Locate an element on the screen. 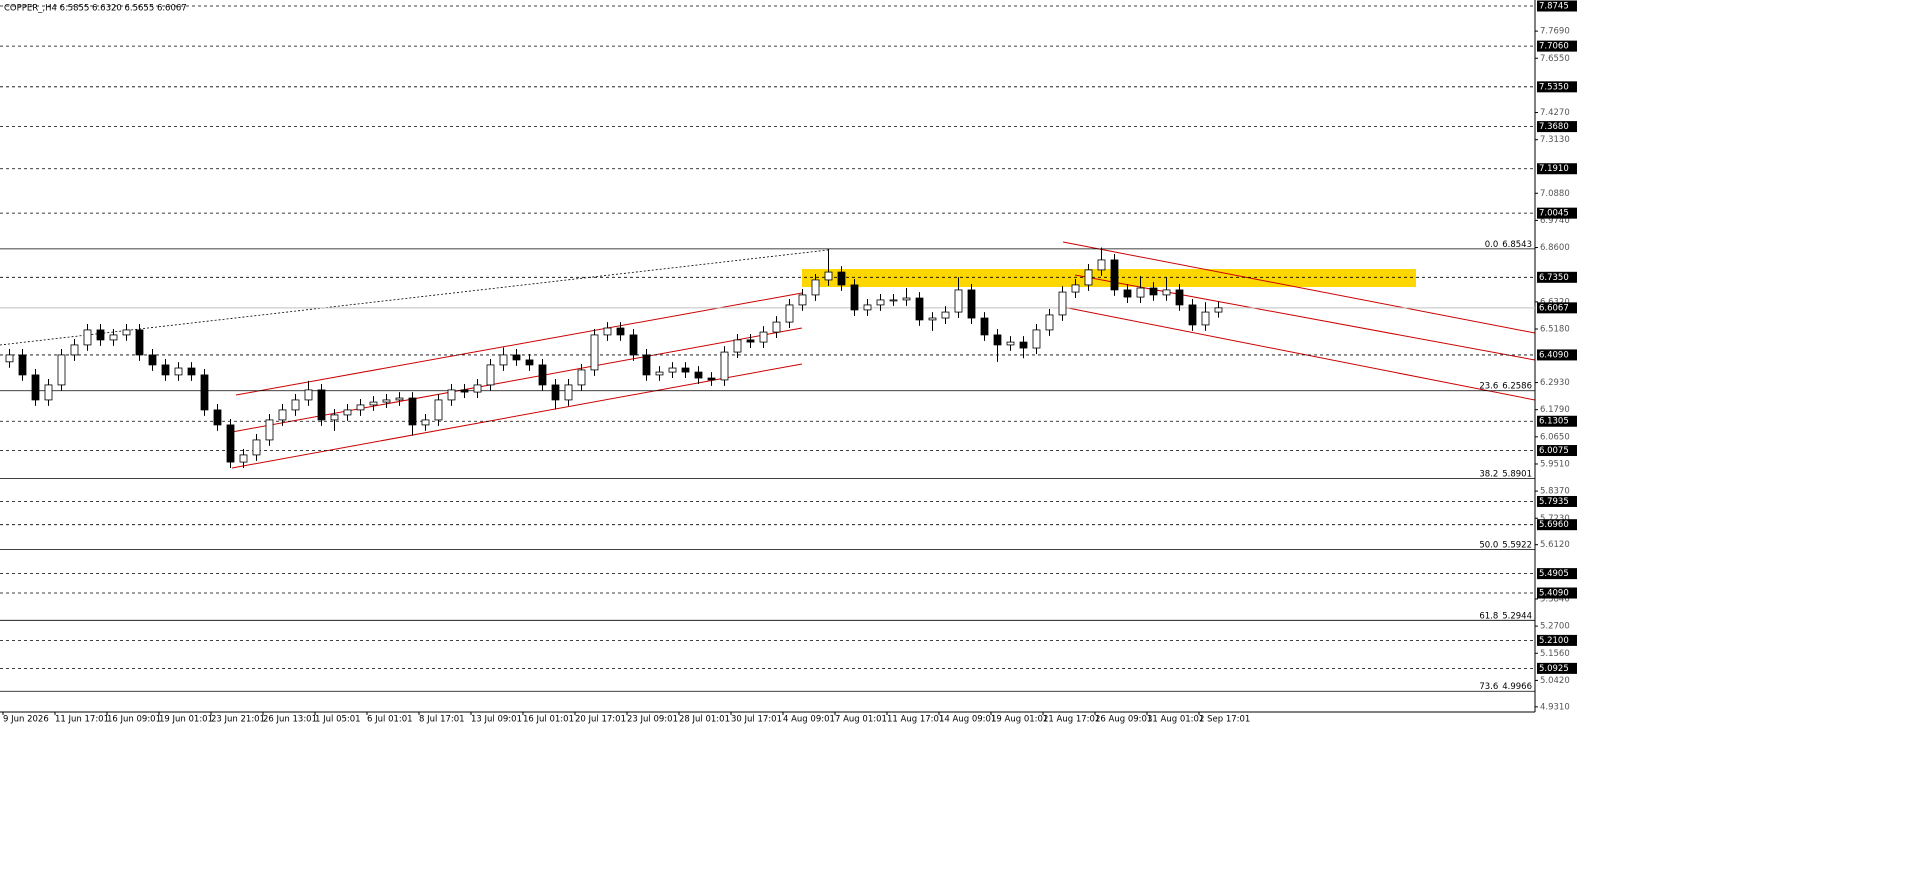 The image size is (1916, 888). fib-label: 61.8 5.2944 is located at coordinates (1505, 616).